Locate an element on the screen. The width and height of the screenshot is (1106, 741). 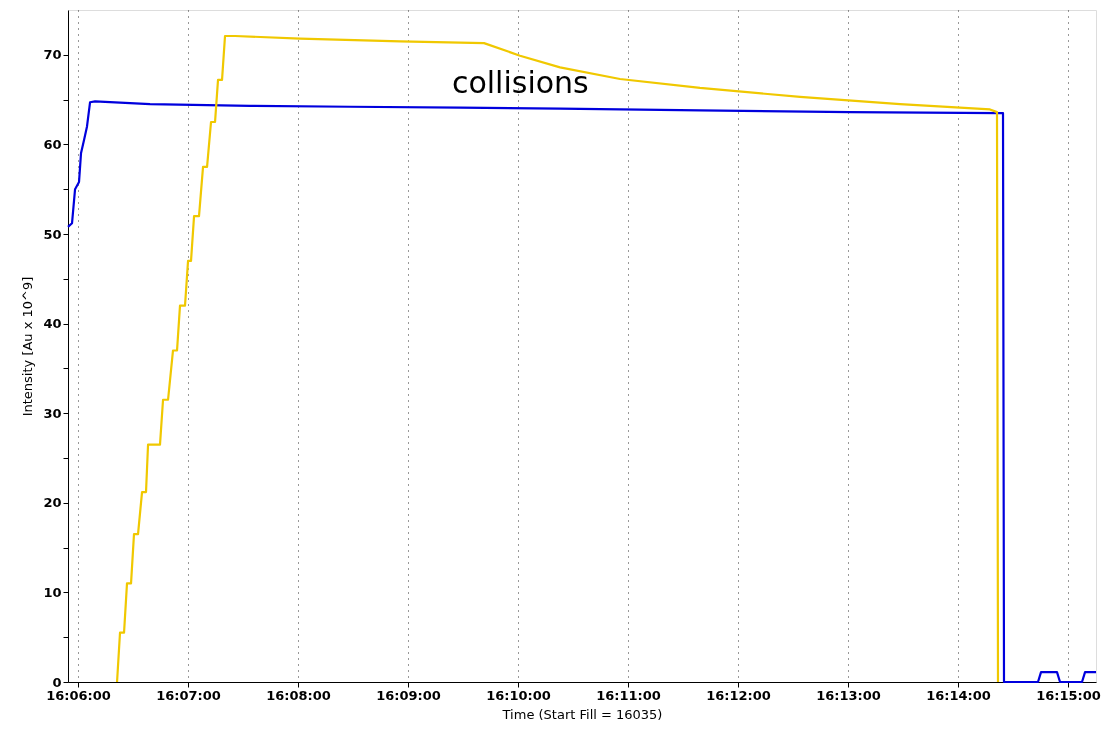
x-tick-label: 16:13:00 is located at coordinates (848, 695).